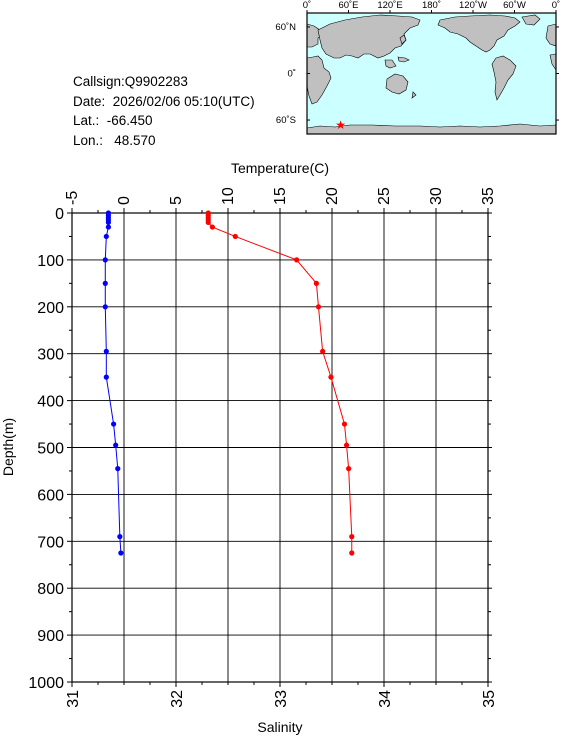  I want to click on temp-tick-label: 5, so click(176, 200).